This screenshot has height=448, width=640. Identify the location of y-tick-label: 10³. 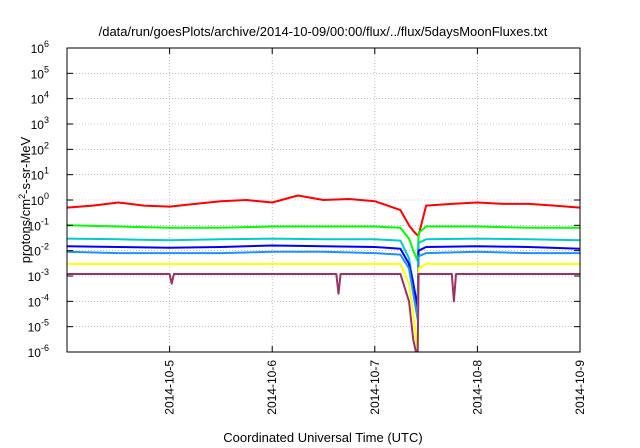
(40, 123).